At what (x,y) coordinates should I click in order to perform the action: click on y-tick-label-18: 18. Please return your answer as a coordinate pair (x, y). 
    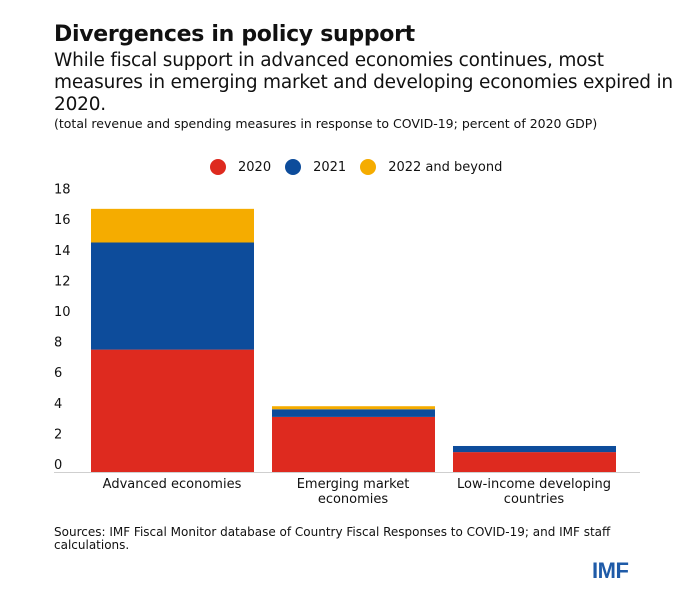
    Looking at the image, I should click on (62, 190).